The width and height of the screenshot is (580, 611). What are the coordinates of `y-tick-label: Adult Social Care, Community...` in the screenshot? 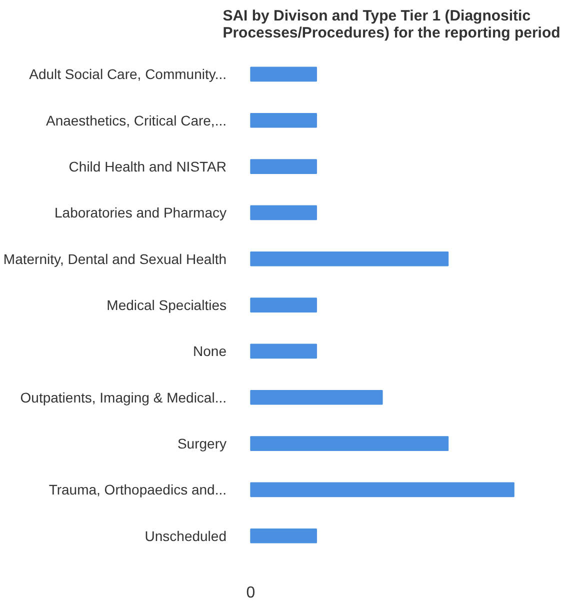 It's located at (128, 74).